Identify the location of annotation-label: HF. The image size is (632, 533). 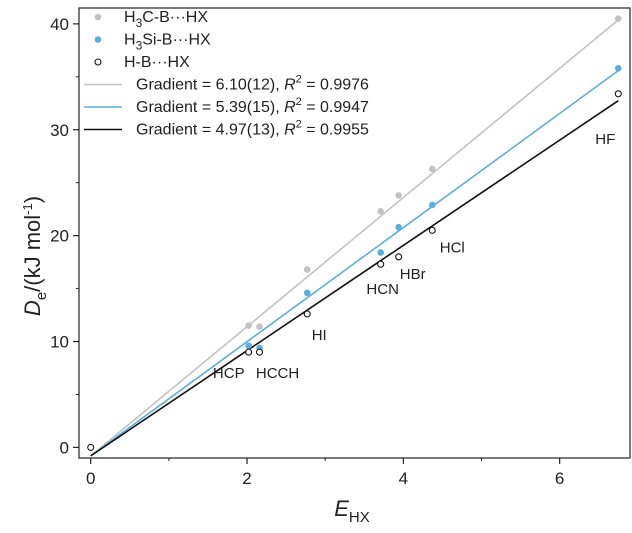
(605, 139).